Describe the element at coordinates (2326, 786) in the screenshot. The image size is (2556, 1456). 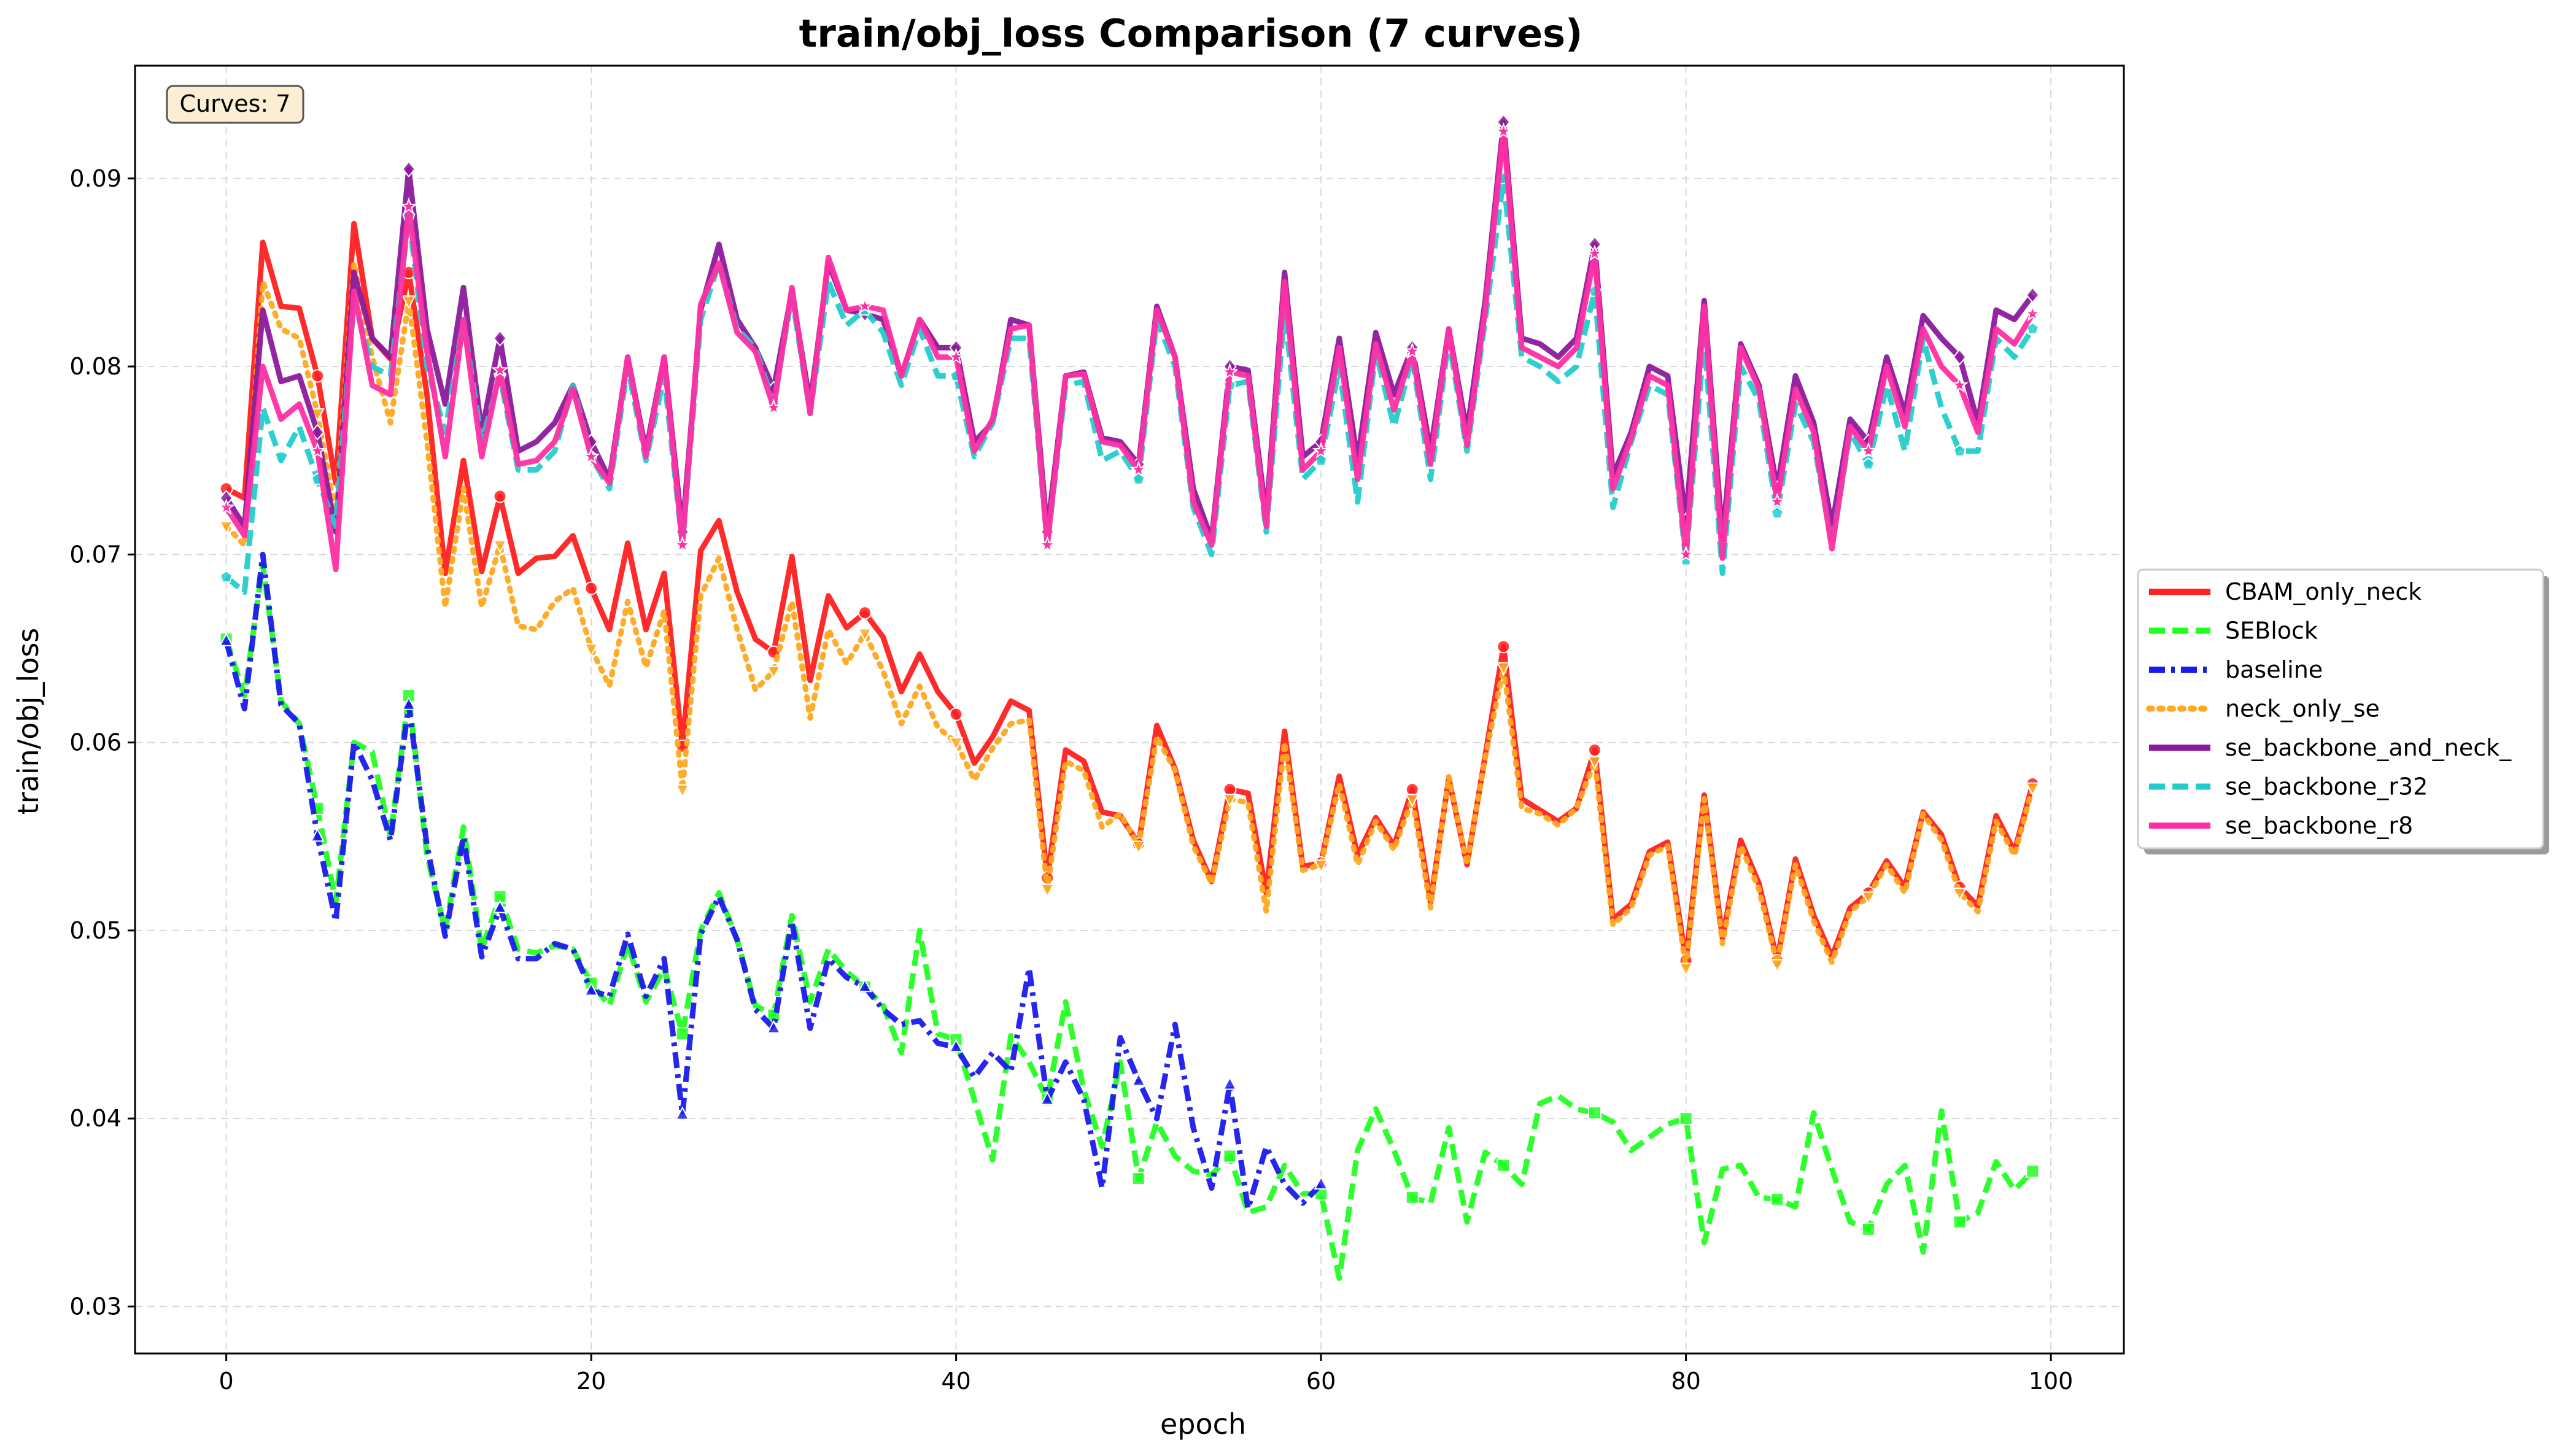
I see `legend-entry-label: se_backbone_r32` at that location.